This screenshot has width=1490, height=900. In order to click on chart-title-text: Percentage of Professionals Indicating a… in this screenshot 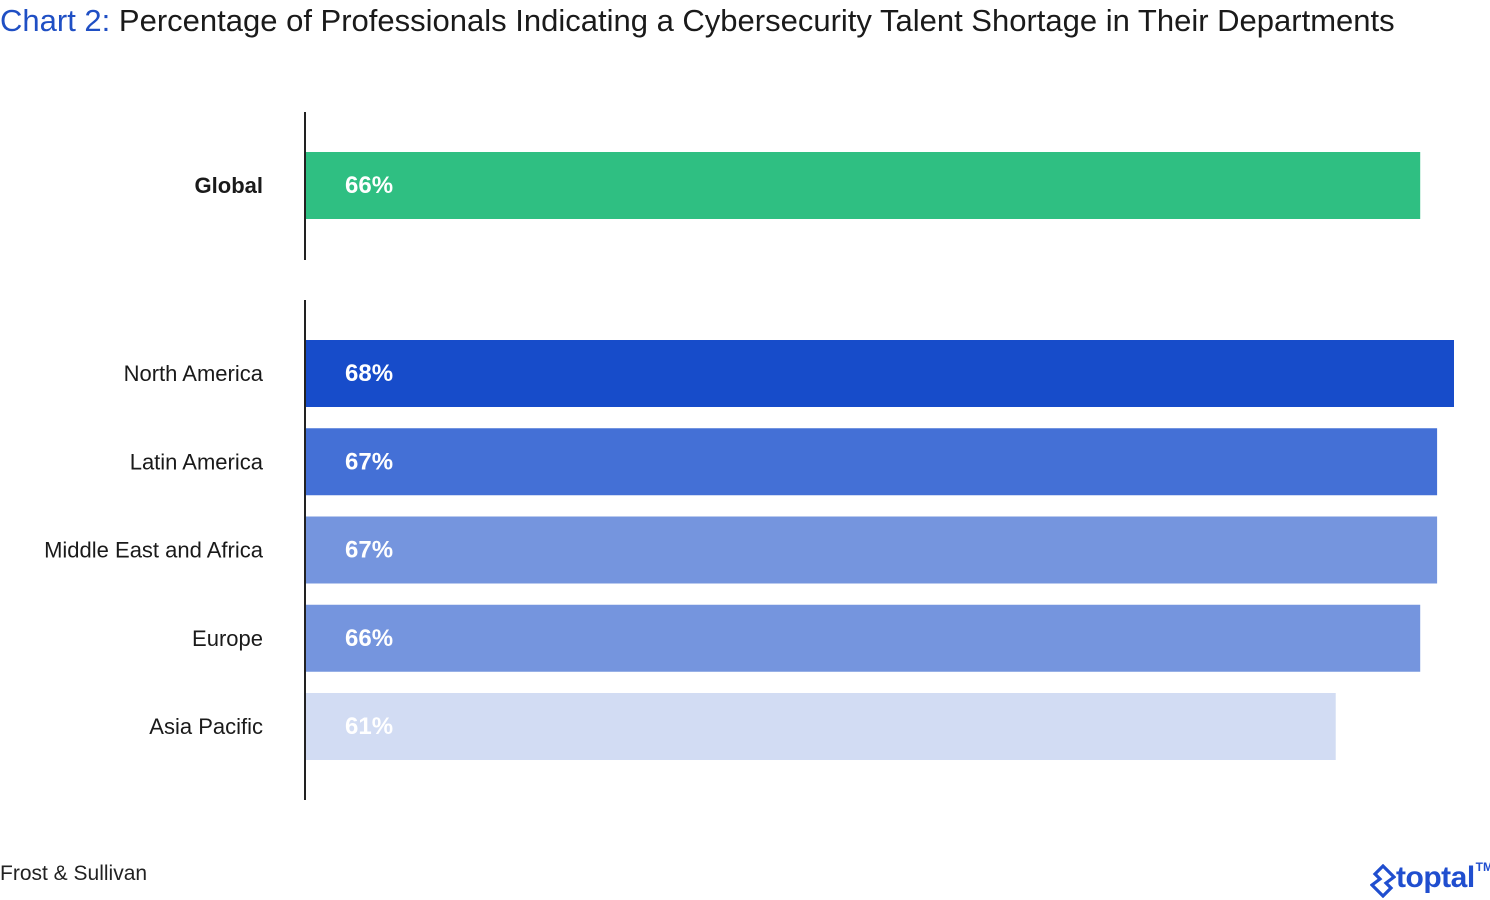, I will do `click(756, 20)`.